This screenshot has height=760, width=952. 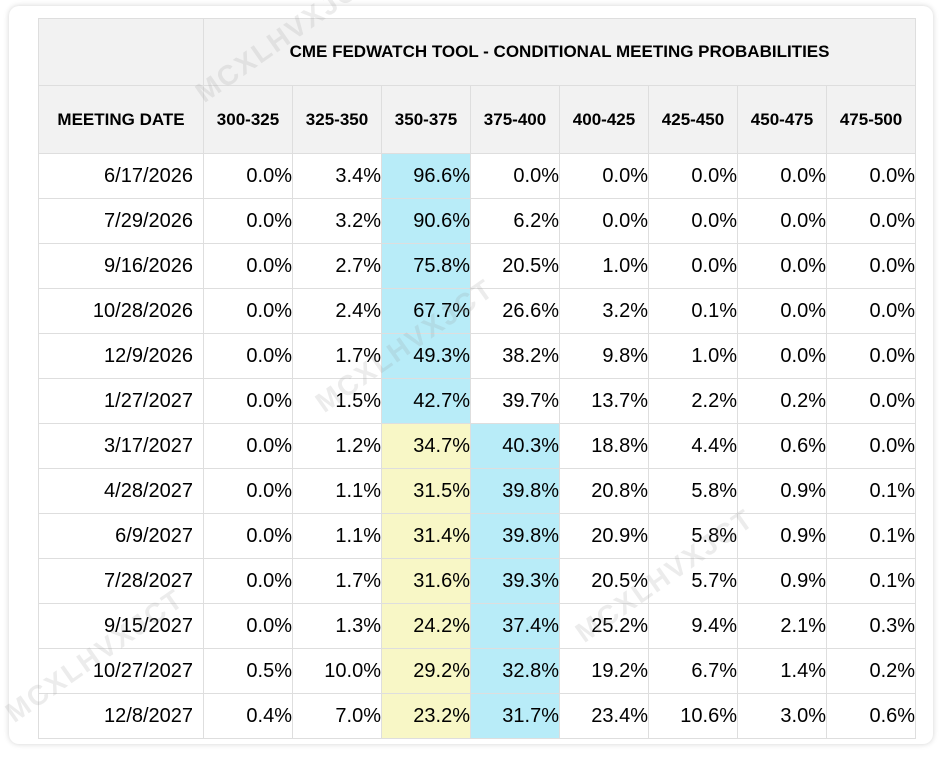 What do you see at coordinates (515, 311) in the screenshot?
I see `probability-cell: 26.6%` at bounding box center [515, 311].